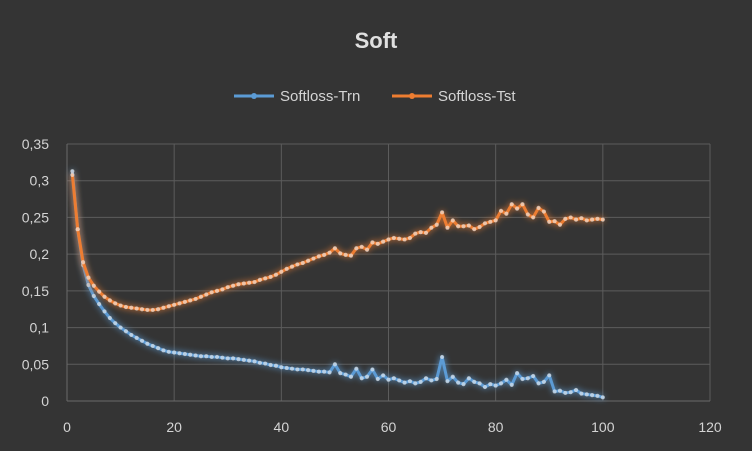  Describe the element at coordinates (35, 364) in the screenshot. I see `y-tick-label: 0,05` at that location.